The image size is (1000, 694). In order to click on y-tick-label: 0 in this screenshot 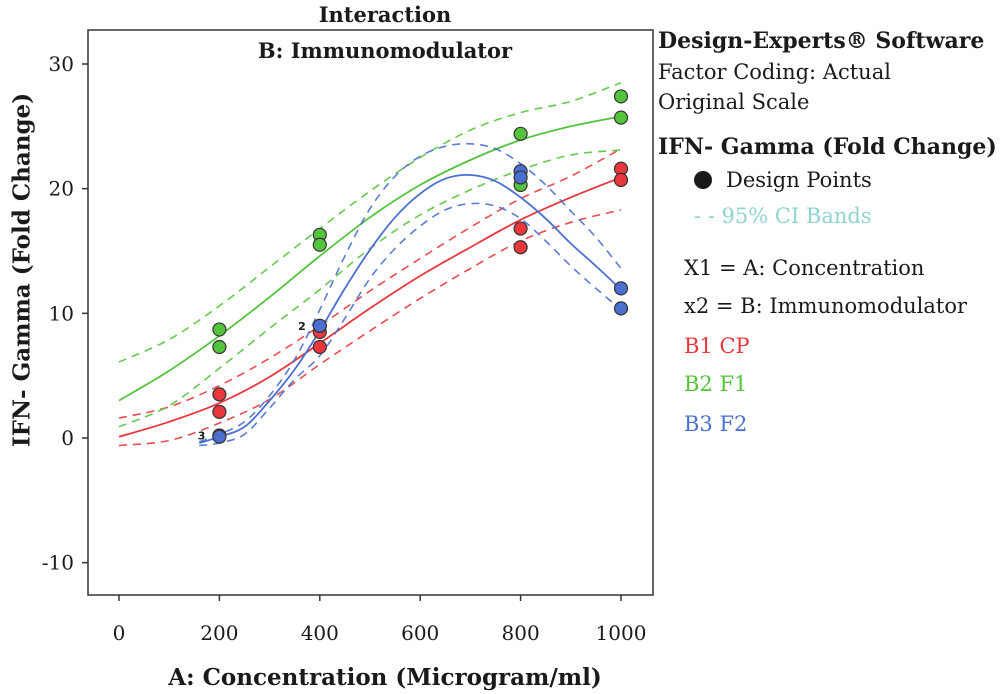, I will do `click(67, 438)`.